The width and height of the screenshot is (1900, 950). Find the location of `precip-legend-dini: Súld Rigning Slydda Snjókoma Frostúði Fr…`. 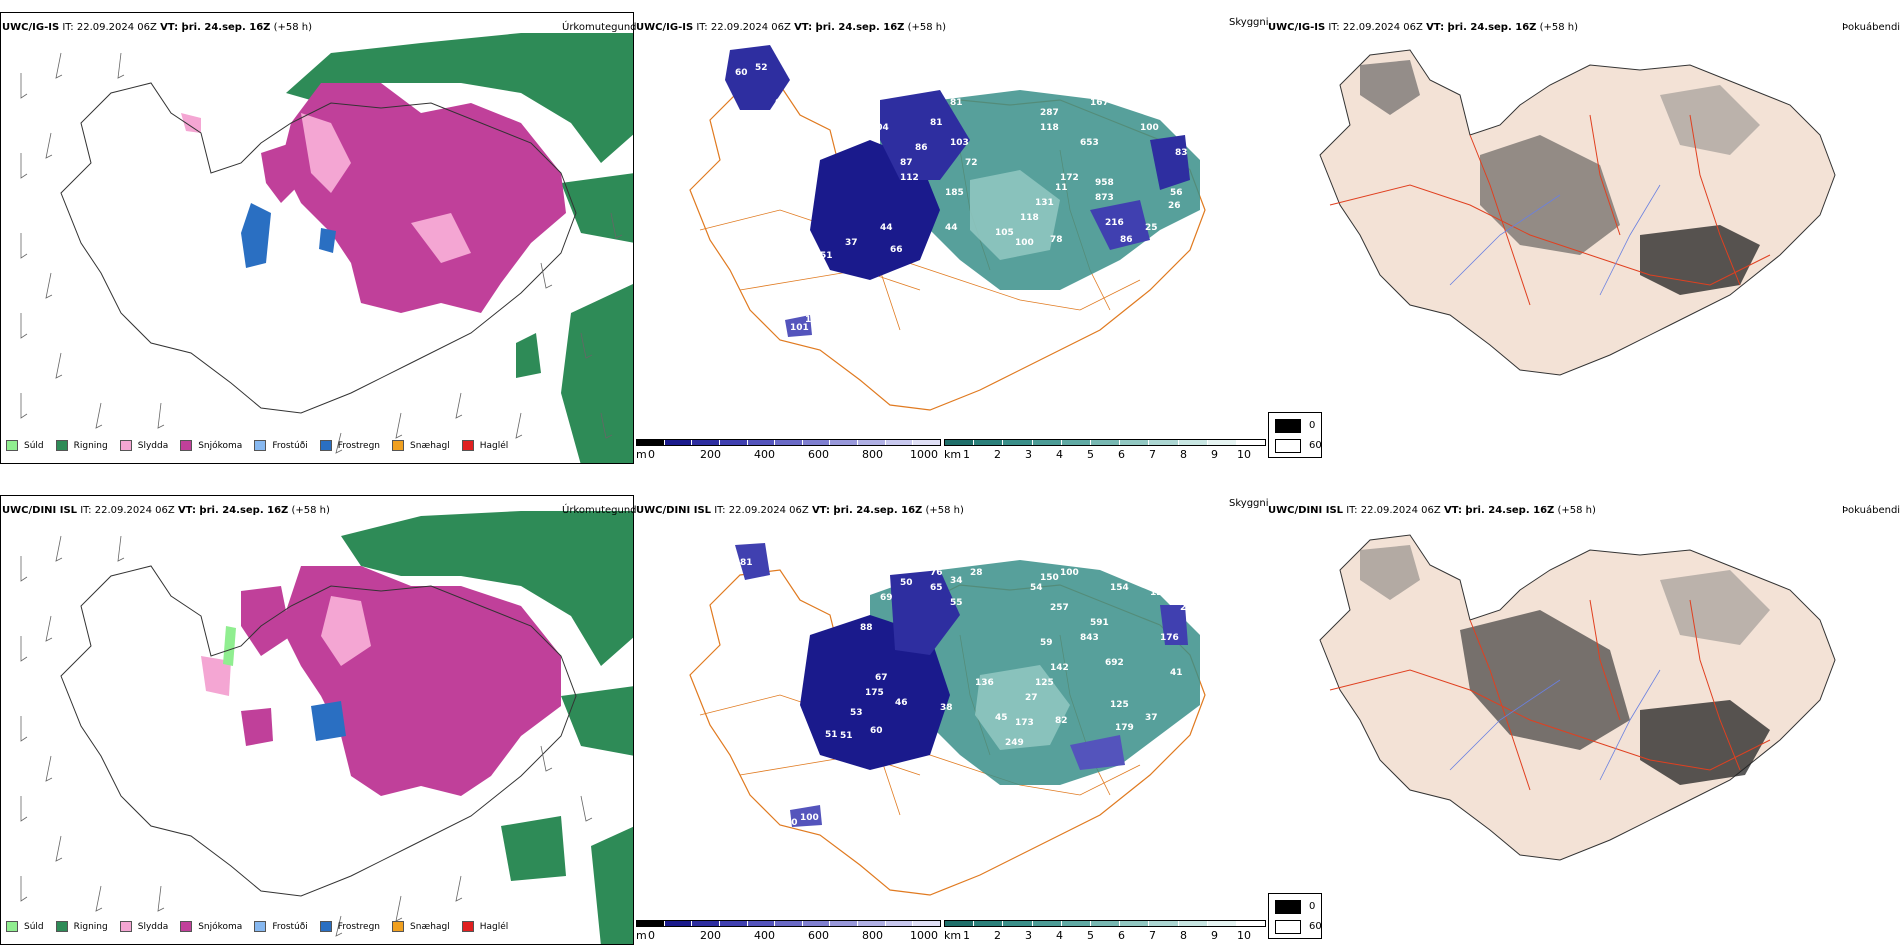

precip-legend-dini: Súld Rigning Slydda Snjókoma Frostúði Fr… is located at coordinates (263, 926).